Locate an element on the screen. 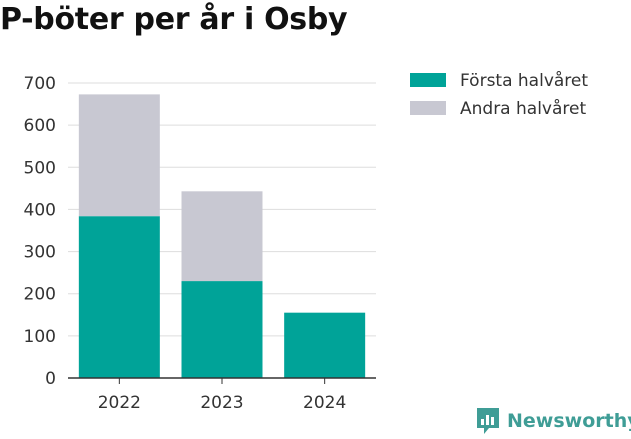 This screenshot has width=631, height=439. bar-chart-speech-icon is located at coordinates (488, 421).